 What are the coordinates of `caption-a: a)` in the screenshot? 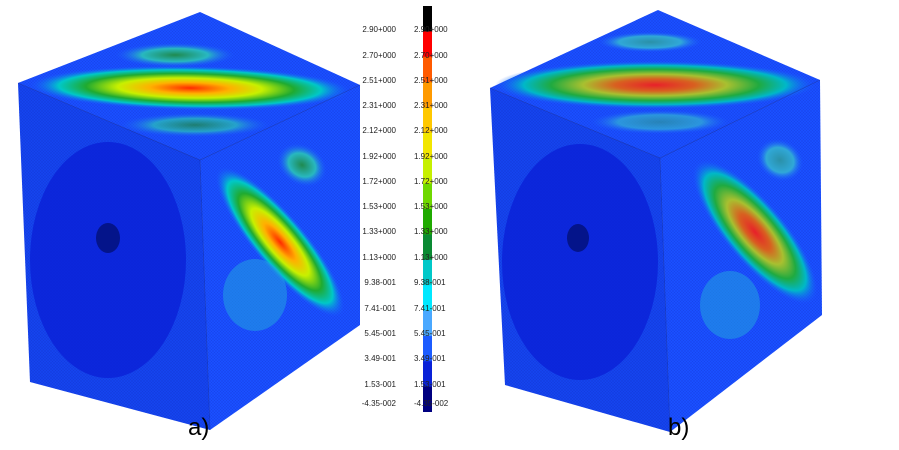 It's located at (199, 427).